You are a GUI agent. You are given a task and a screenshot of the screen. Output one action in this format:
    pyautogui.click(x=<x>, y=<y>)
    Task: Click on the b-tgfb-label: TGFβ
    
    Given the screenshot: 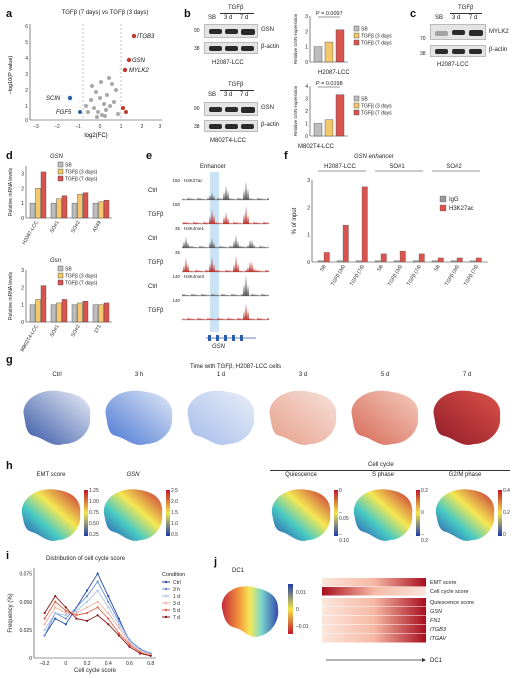 What is the action you would take?
    pyautogui.click(x=236, y=8)
    